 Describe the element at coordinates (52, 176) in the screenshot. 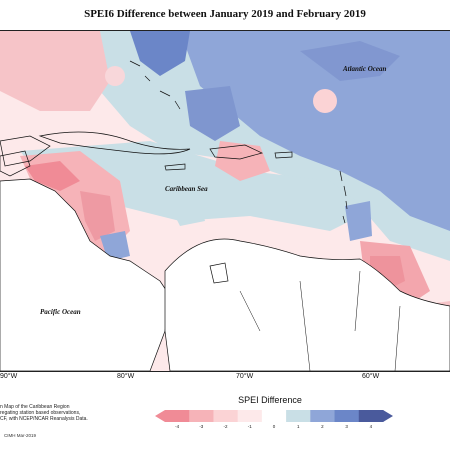

I see `red-region-honduras` at that location.